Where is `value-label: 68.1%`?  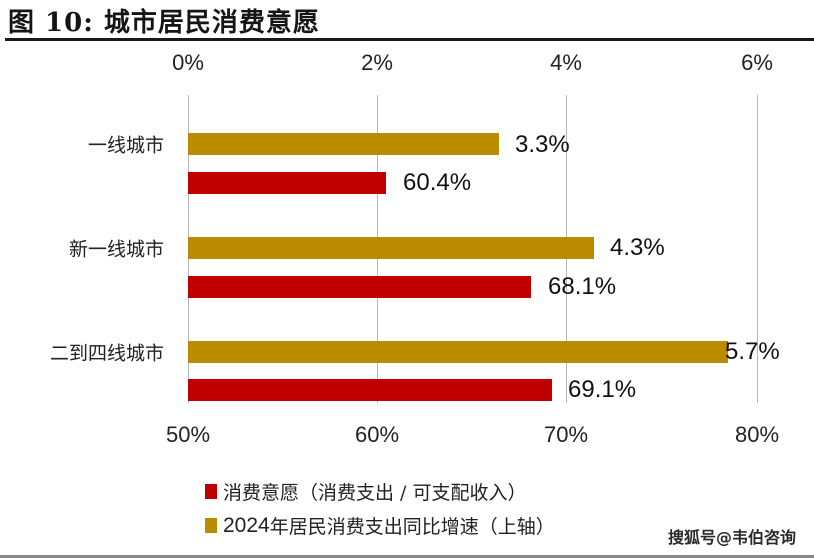
value-label: 68.1% is located at coordinates (582, 286).